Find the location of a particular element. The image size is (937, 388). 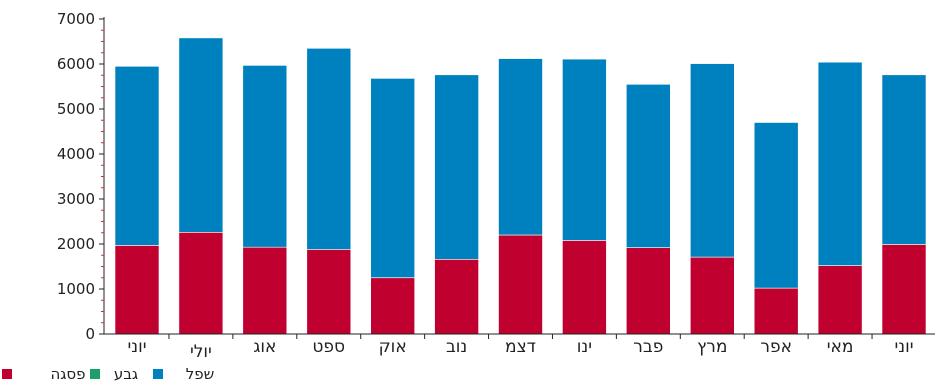

y-tick-label: 0 is located at coordinates (90, 334).